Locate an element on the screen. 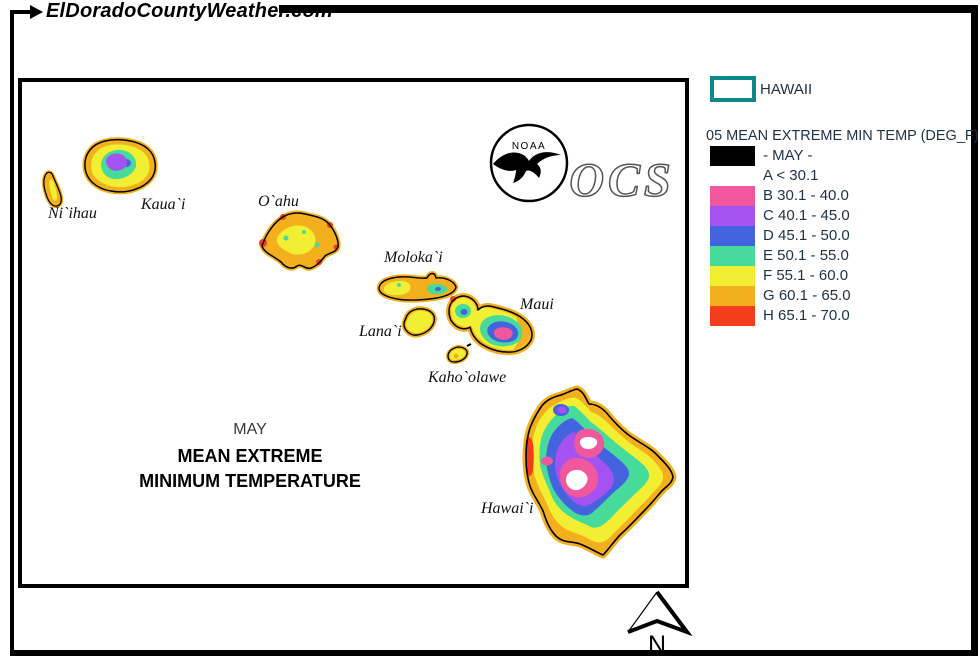  hawaii-region-swatch is located at coordinates (733, 89).